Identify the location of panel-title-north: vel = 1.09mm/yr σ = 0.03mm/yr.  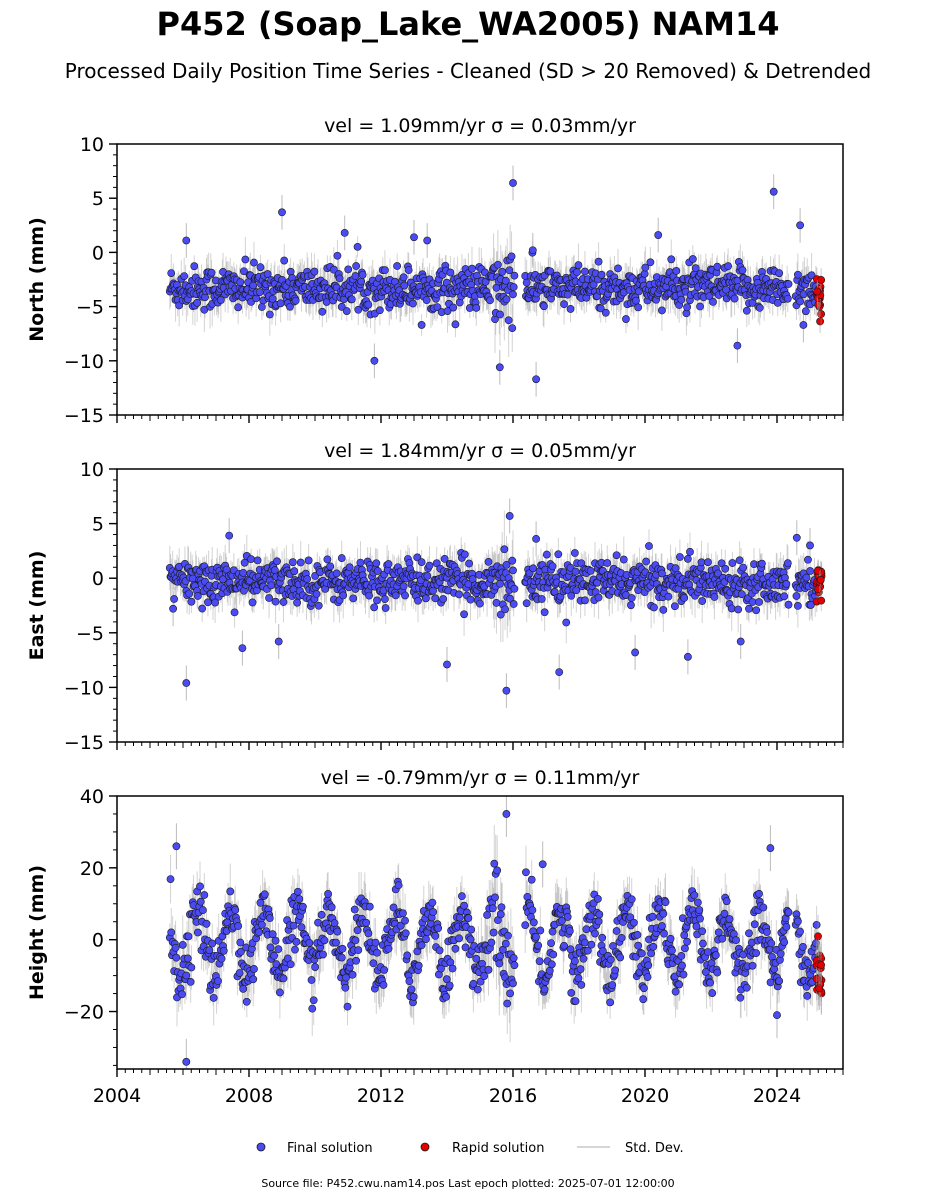
(480, 126).